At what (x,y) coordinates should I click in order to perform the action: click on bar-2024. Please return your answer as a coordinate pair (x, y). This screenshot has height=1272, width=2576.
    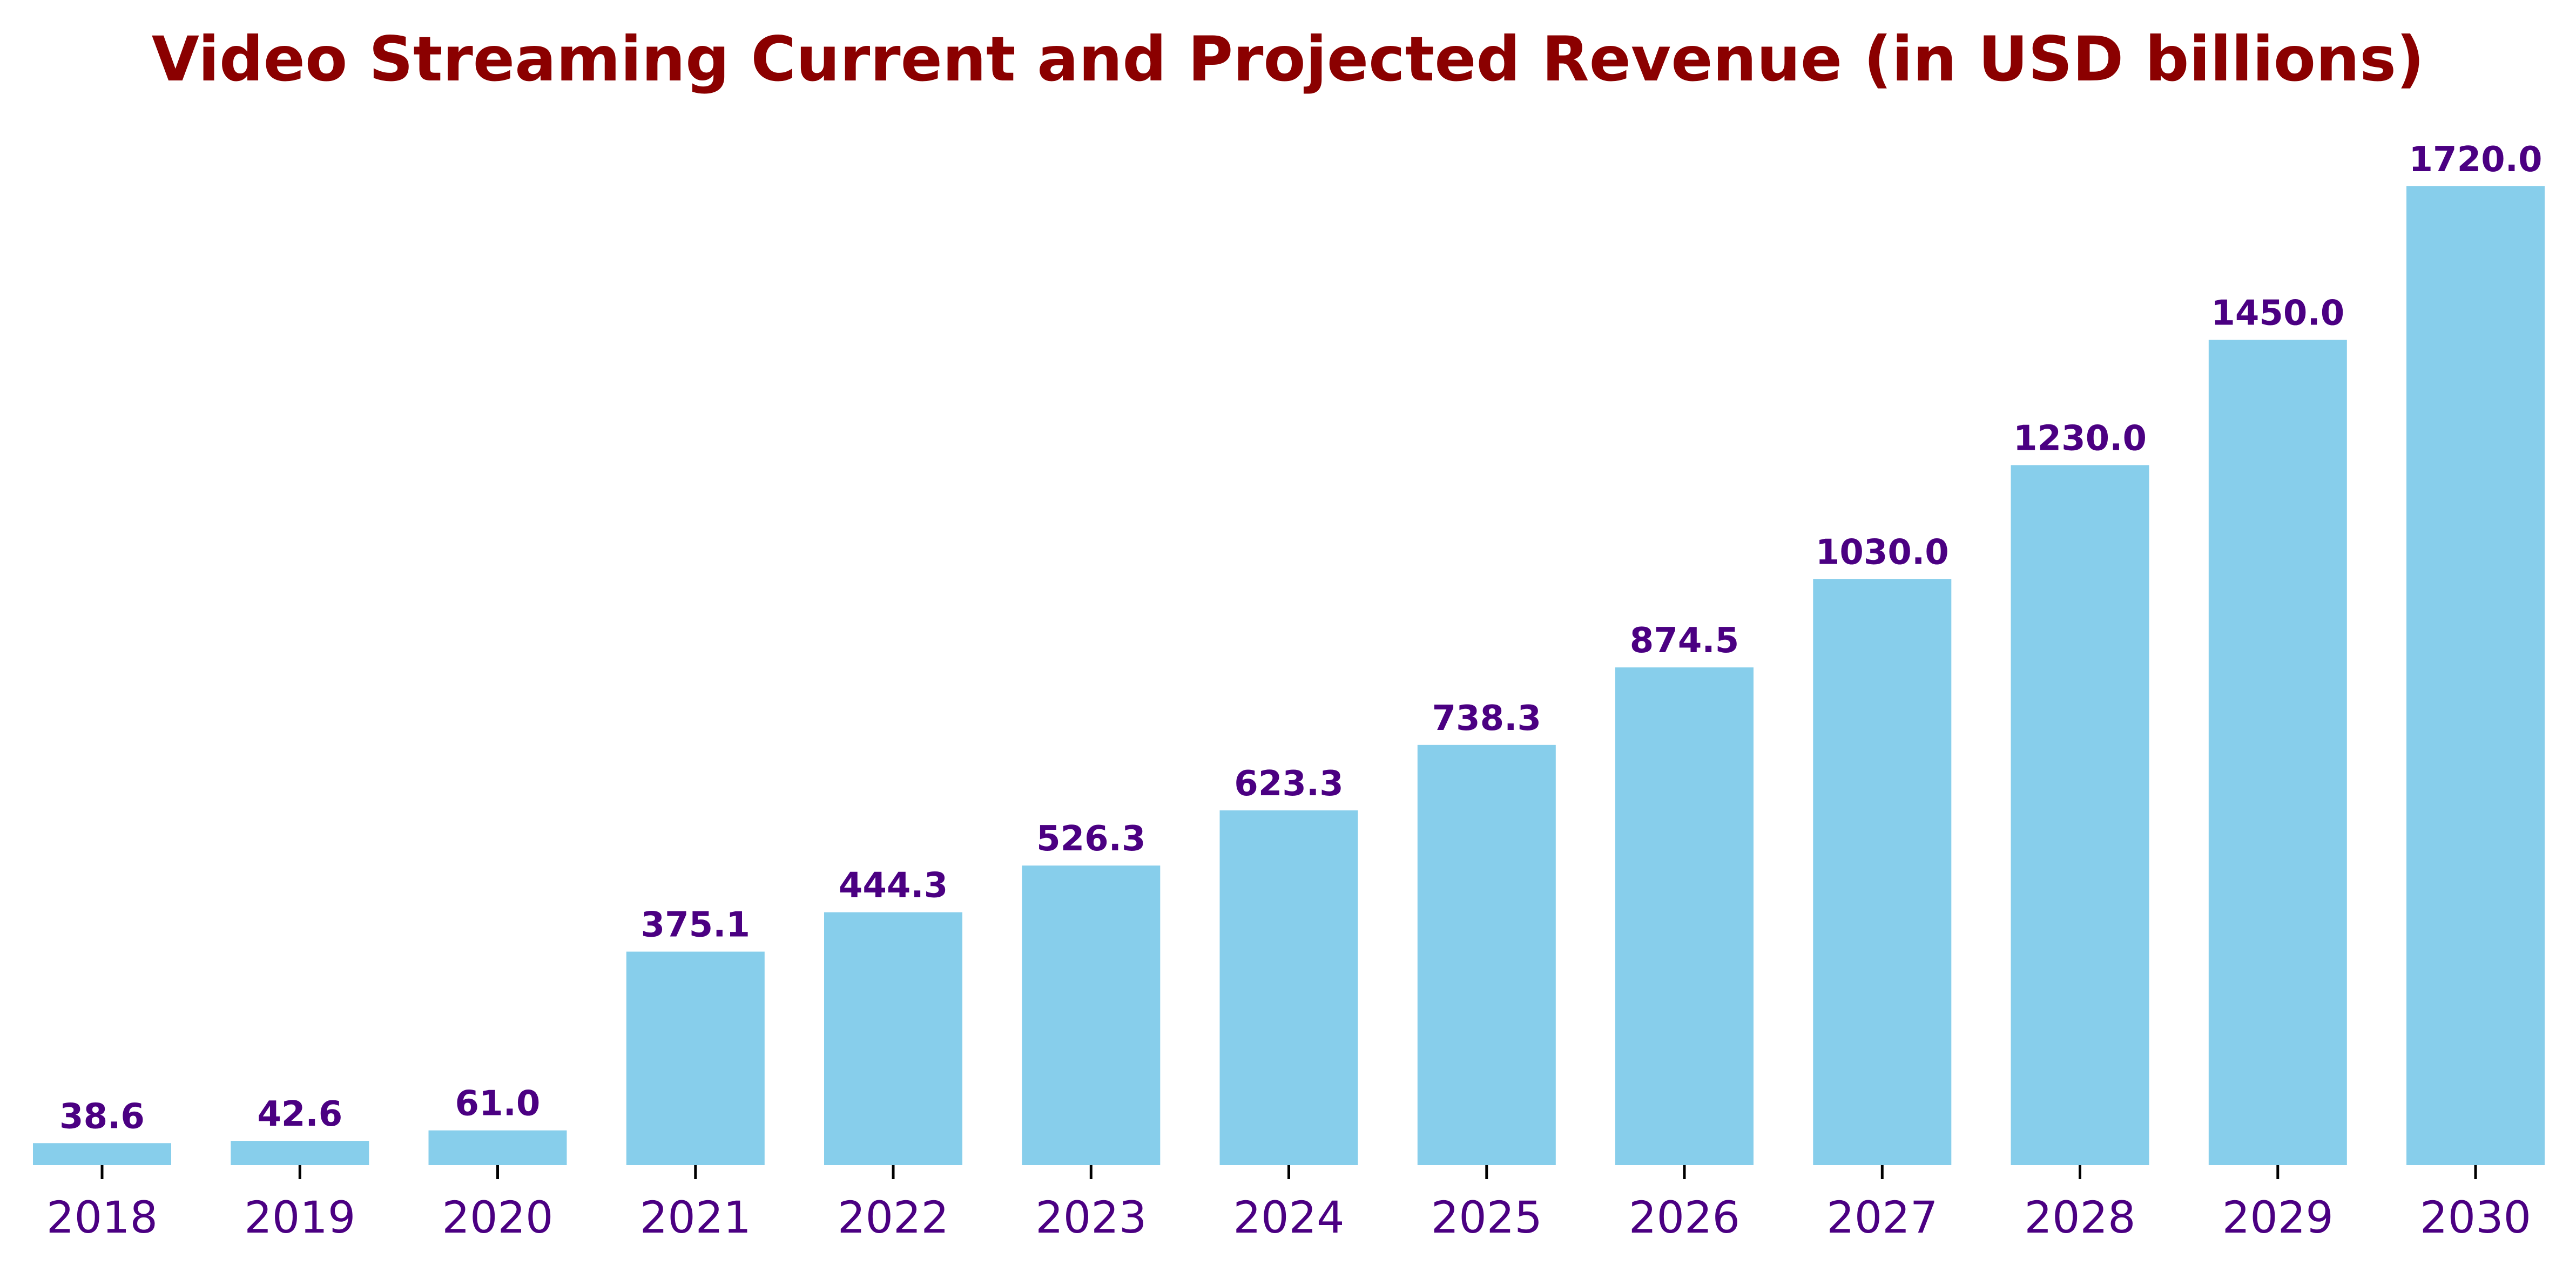
    Looking at the image, I should click on (1288, 987).